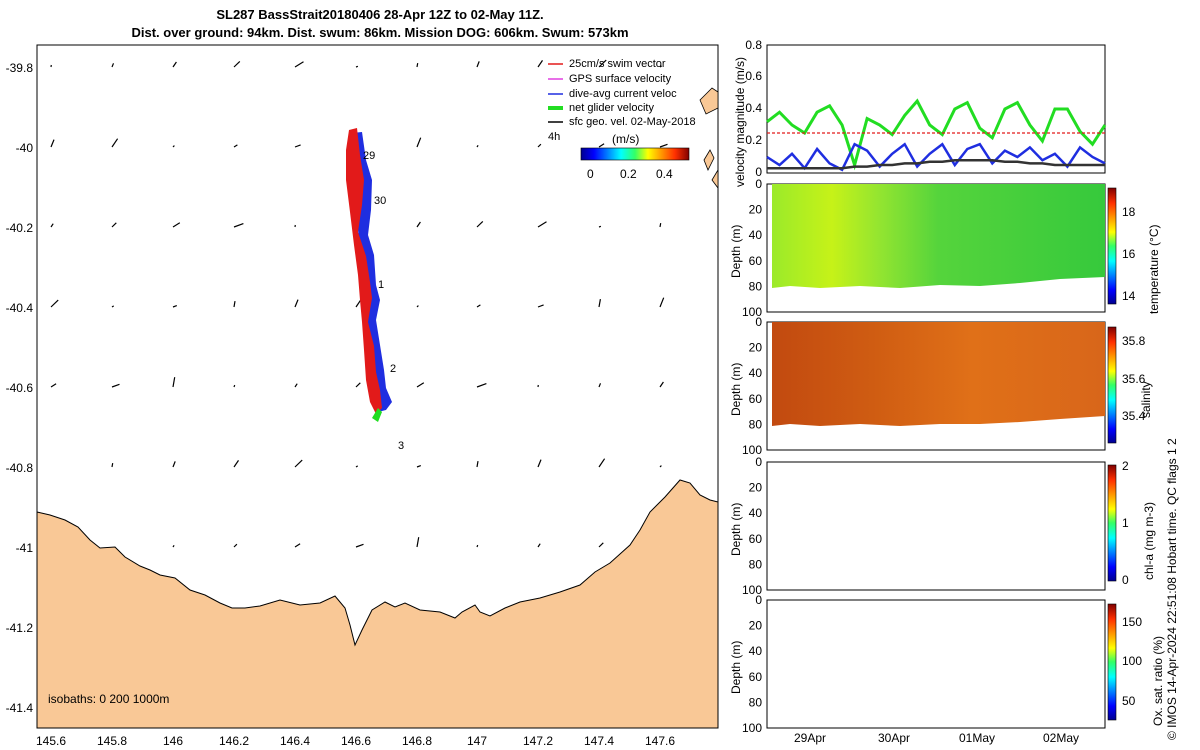 The width and height of the screenshot is (1200, 750). Describe the element at coordinates (590, 174) in the screenshot. I see `colorbar-tick-0: 0` at that location.